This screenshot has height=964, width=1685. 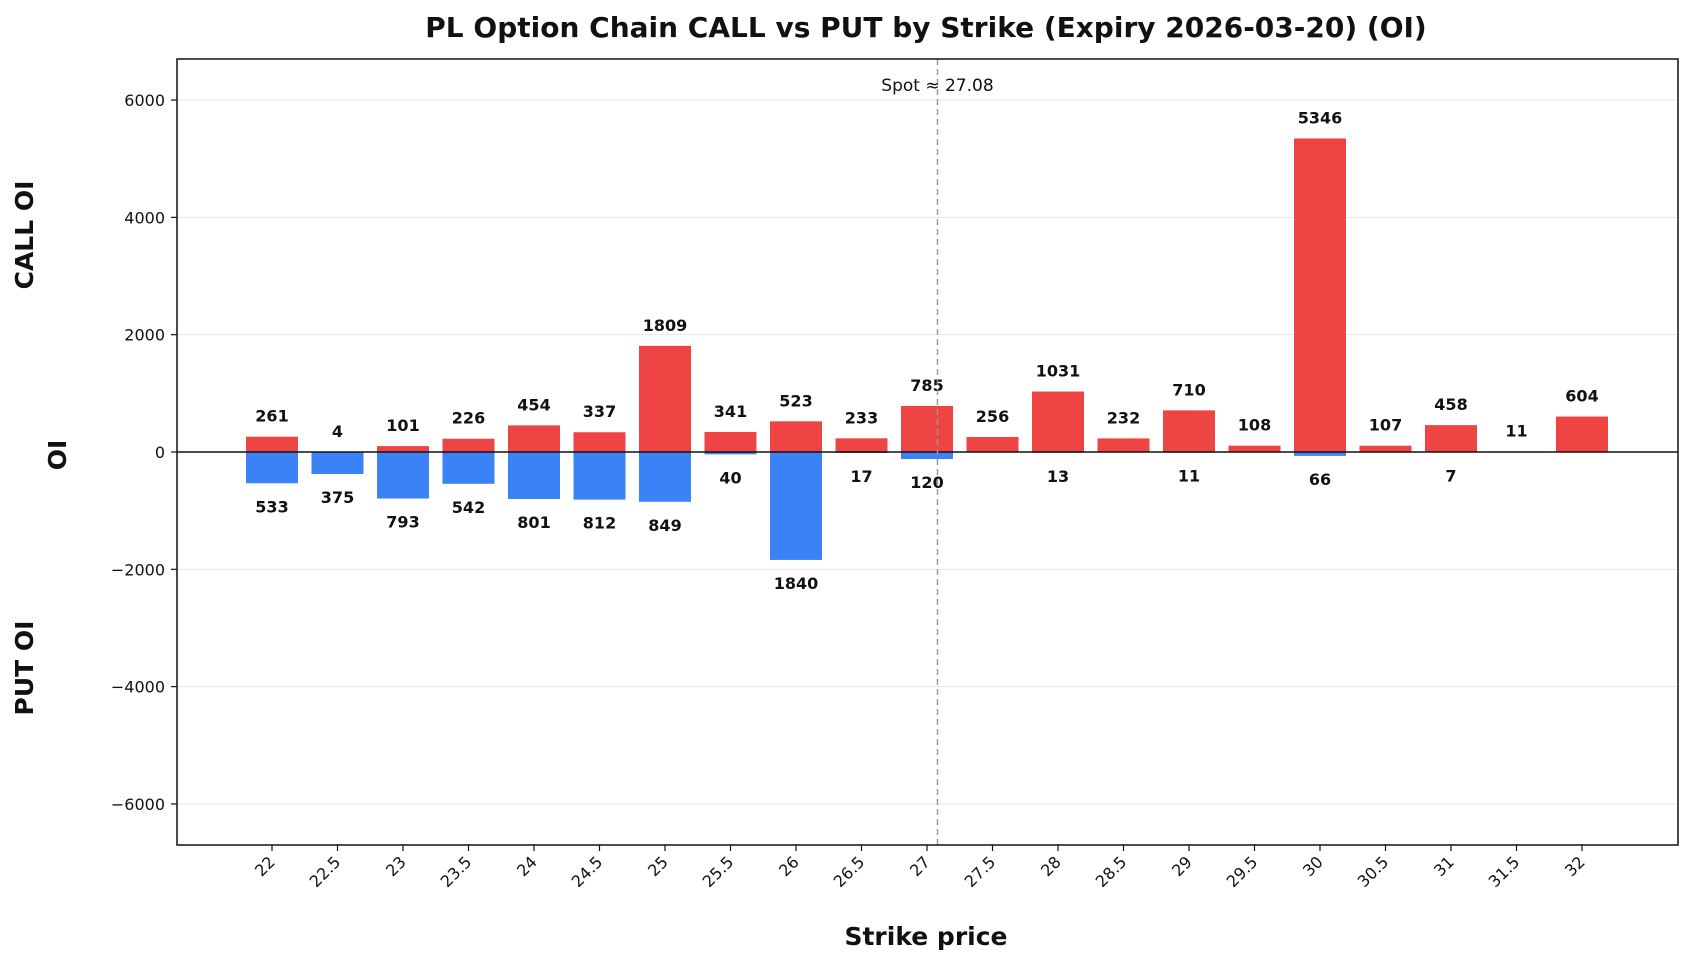 What do you see at coordinates (271, 506) in the screenshot?
I see `put-data-label: 533` at bounding box center [271, 506].